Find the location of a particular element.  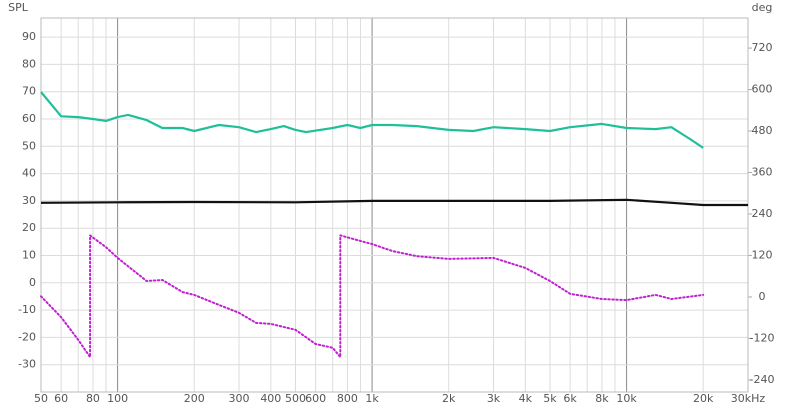

x-tick-label: 10k is located at coordinates (626, 398).